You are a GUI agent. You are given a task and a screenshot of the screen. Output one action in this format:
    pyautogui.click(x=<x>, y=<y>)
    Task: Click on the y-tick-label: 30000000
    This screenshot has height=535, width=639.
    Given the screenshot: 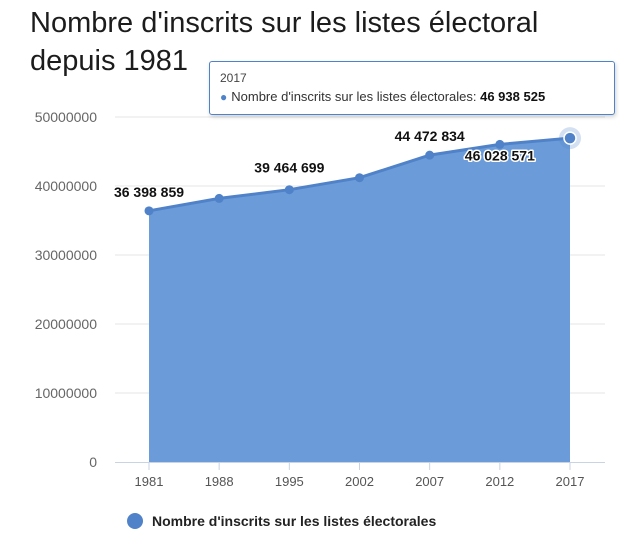 What is the action you would take?
    pyautogui.click(x=66, y=255)
    